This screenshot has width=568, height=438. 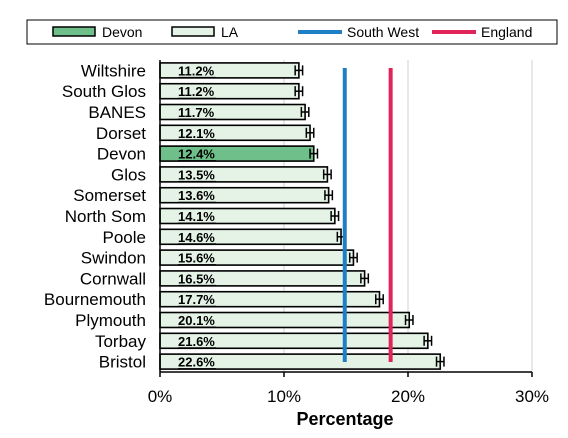 I want to click on category-label-poole: Poole, so click(x=124, y=237).